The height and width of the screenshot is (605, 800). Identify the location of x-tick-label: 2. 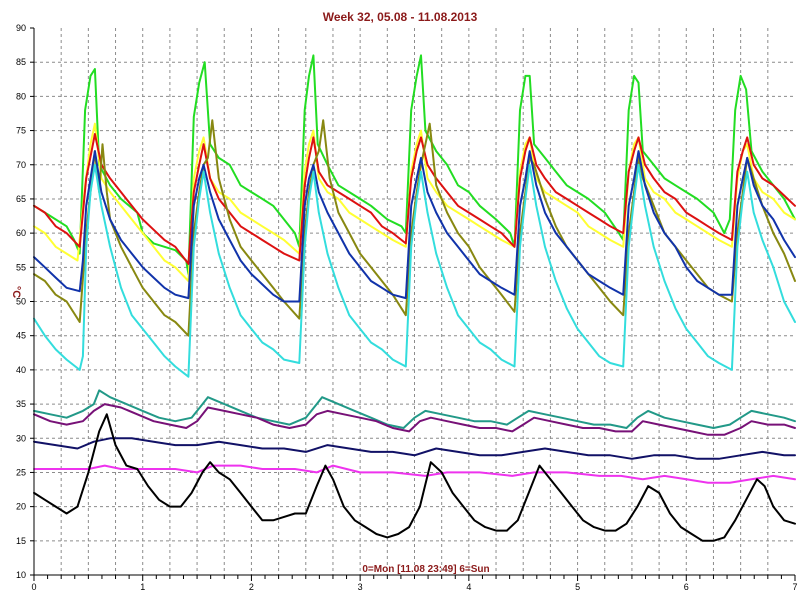
(251, 587).